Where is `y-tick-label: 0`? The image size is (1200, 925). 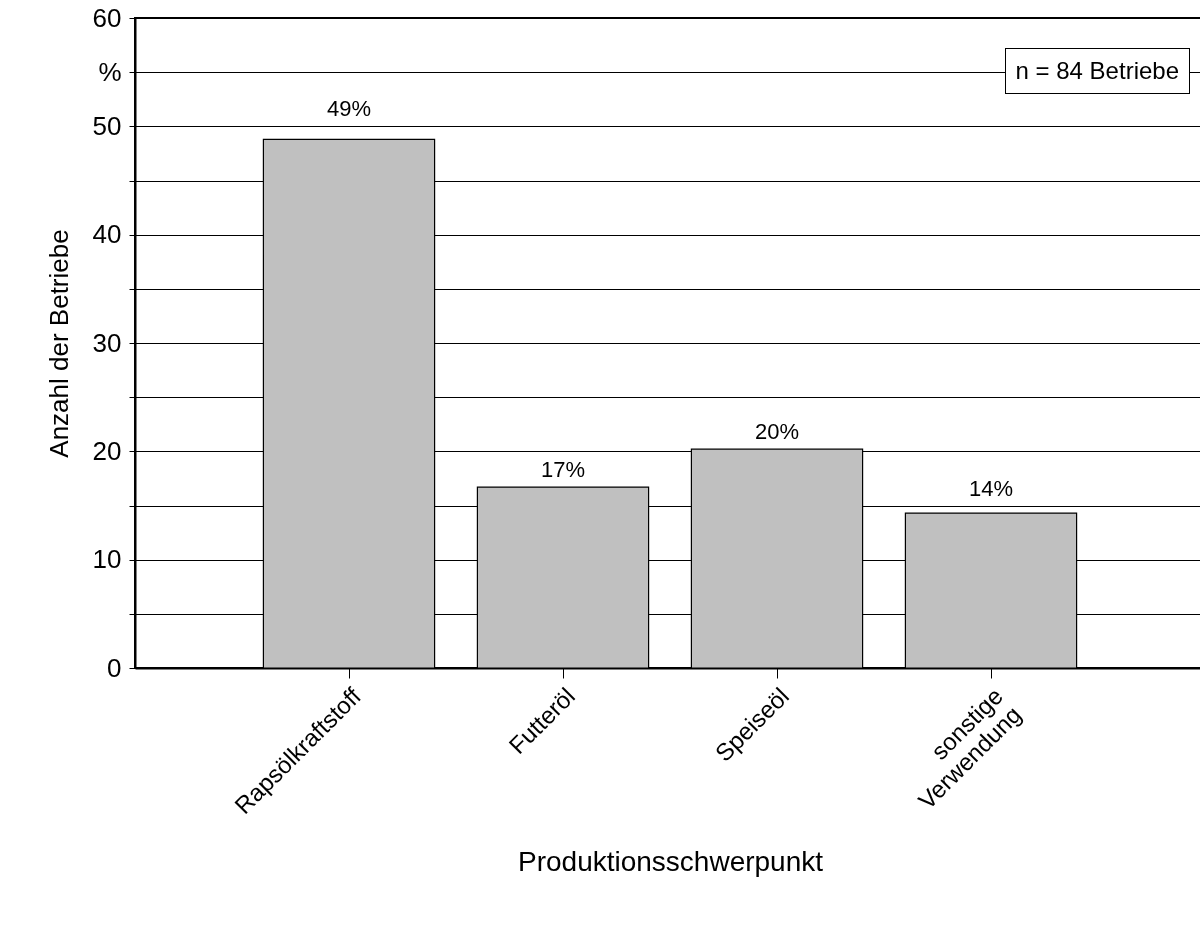 y-tick-label: 0 is located at coordinates (114, 667).